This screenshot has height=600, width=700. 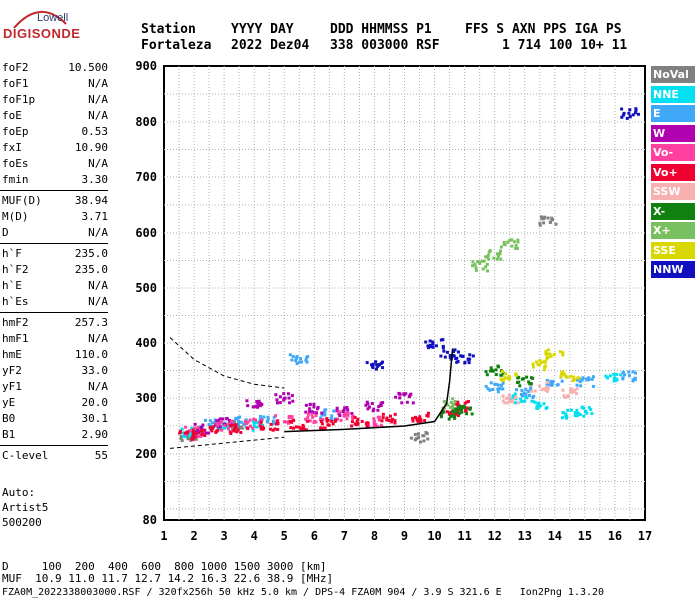 What do you see at coordinates (565, 45) in the screenshot?
I see `header-config-value: 1 714 100 10+ 11` at bounding box center [565, 45].